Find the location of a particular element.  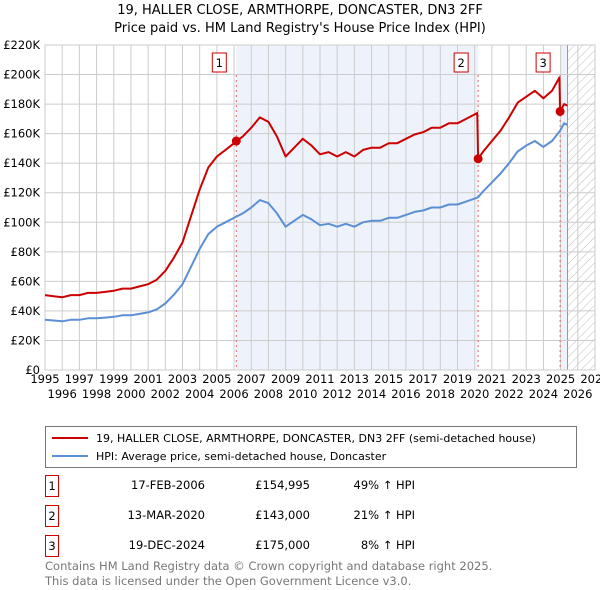

y-tick-label: £60K is located at coordinates (26, 281).